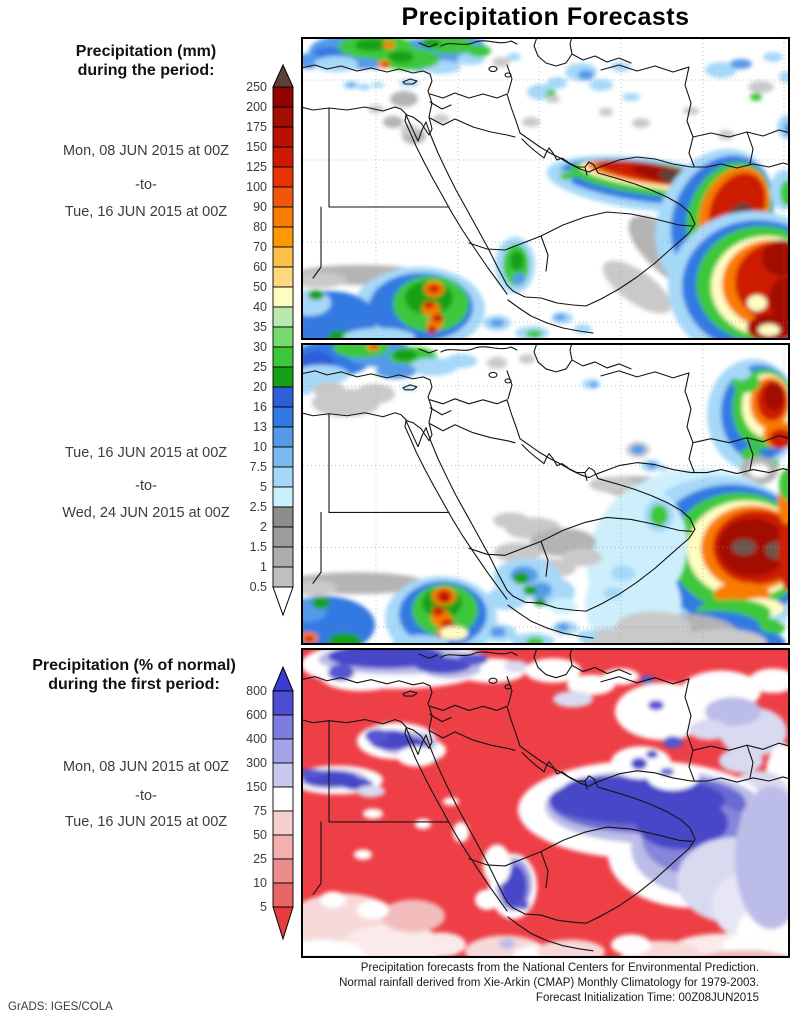  What do you see at coordinates (256, 739) in the screenshot?
I see `svg-text: 400` at bounding box center [256, 739].